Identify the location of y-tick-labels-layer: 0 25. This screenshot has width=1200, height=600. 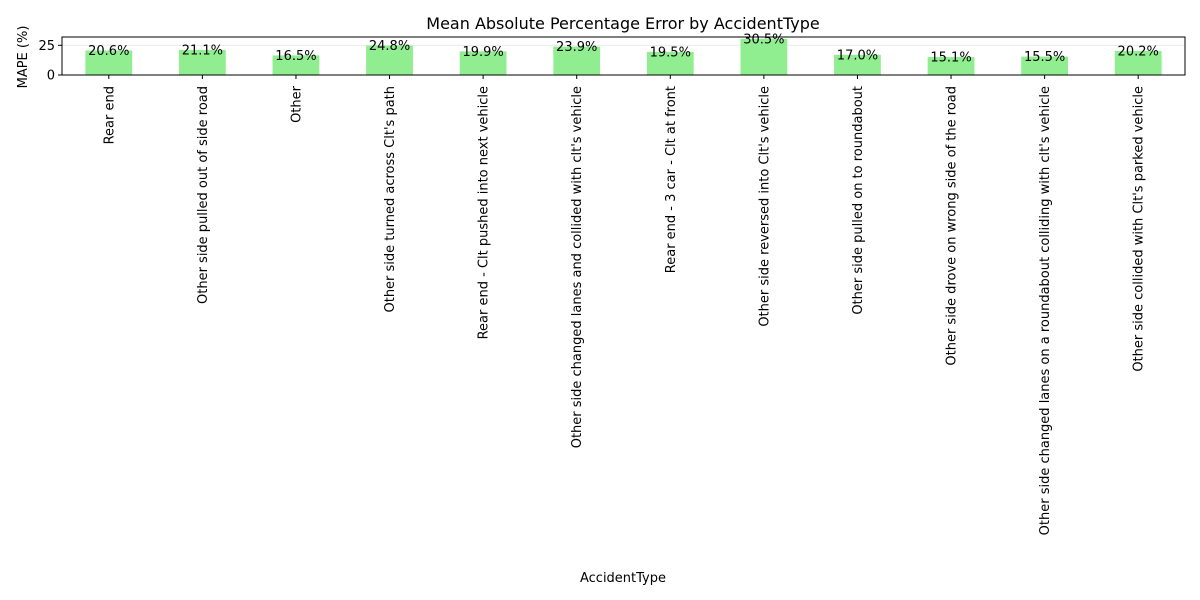
(46, 61).